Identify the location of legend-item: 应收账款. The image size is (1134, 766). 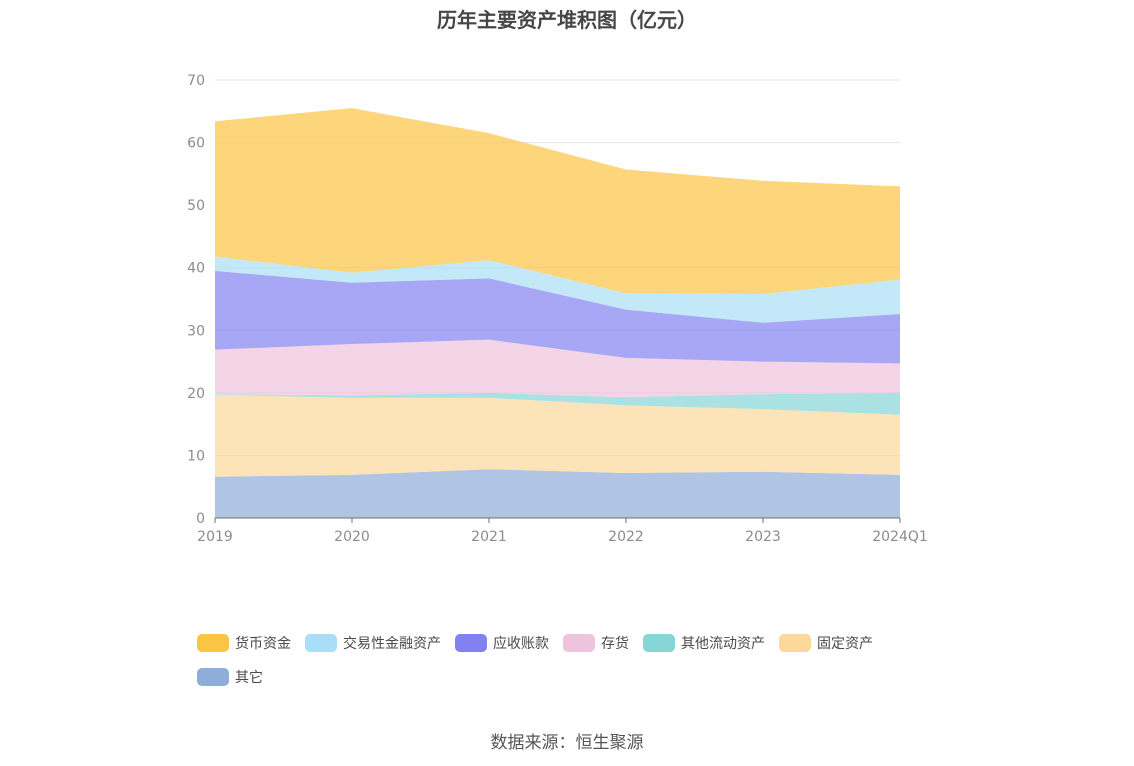
(502, 643).